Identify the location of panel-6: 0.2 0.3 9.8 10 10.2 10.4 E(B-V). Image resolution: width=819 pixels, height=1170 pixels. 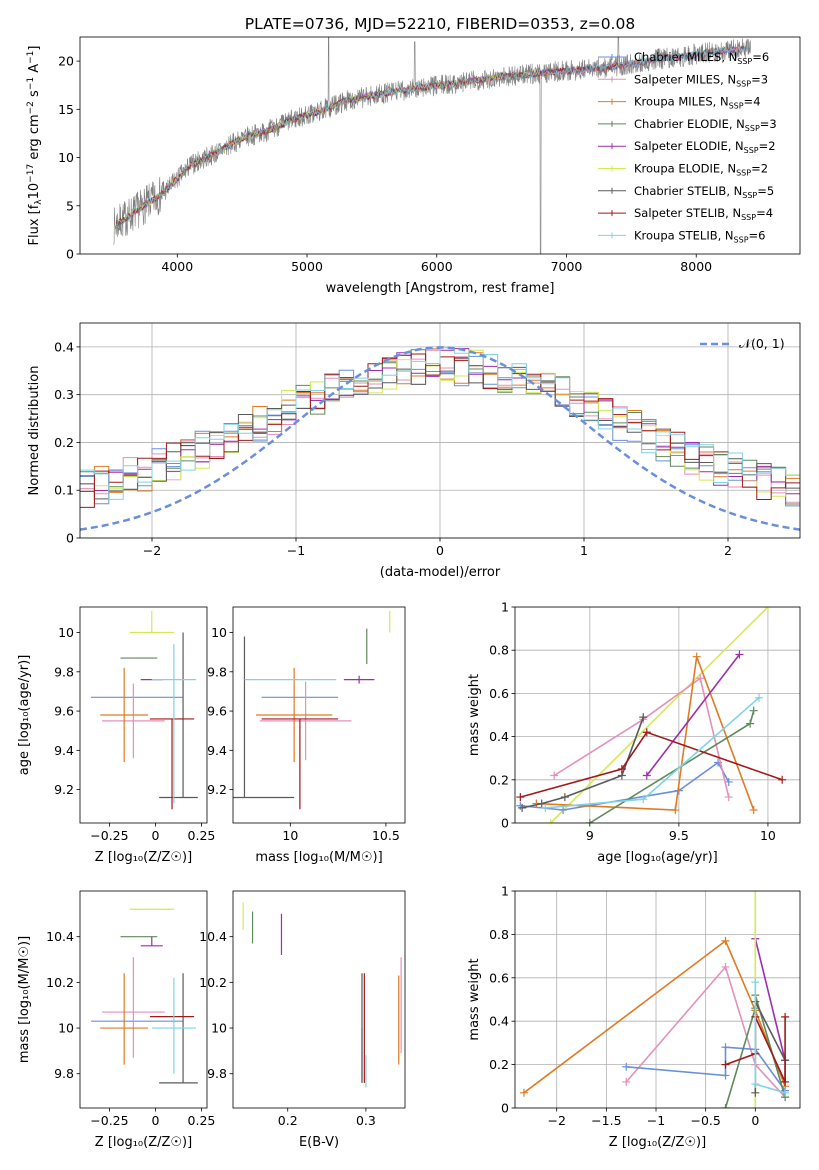
(302, 1020).